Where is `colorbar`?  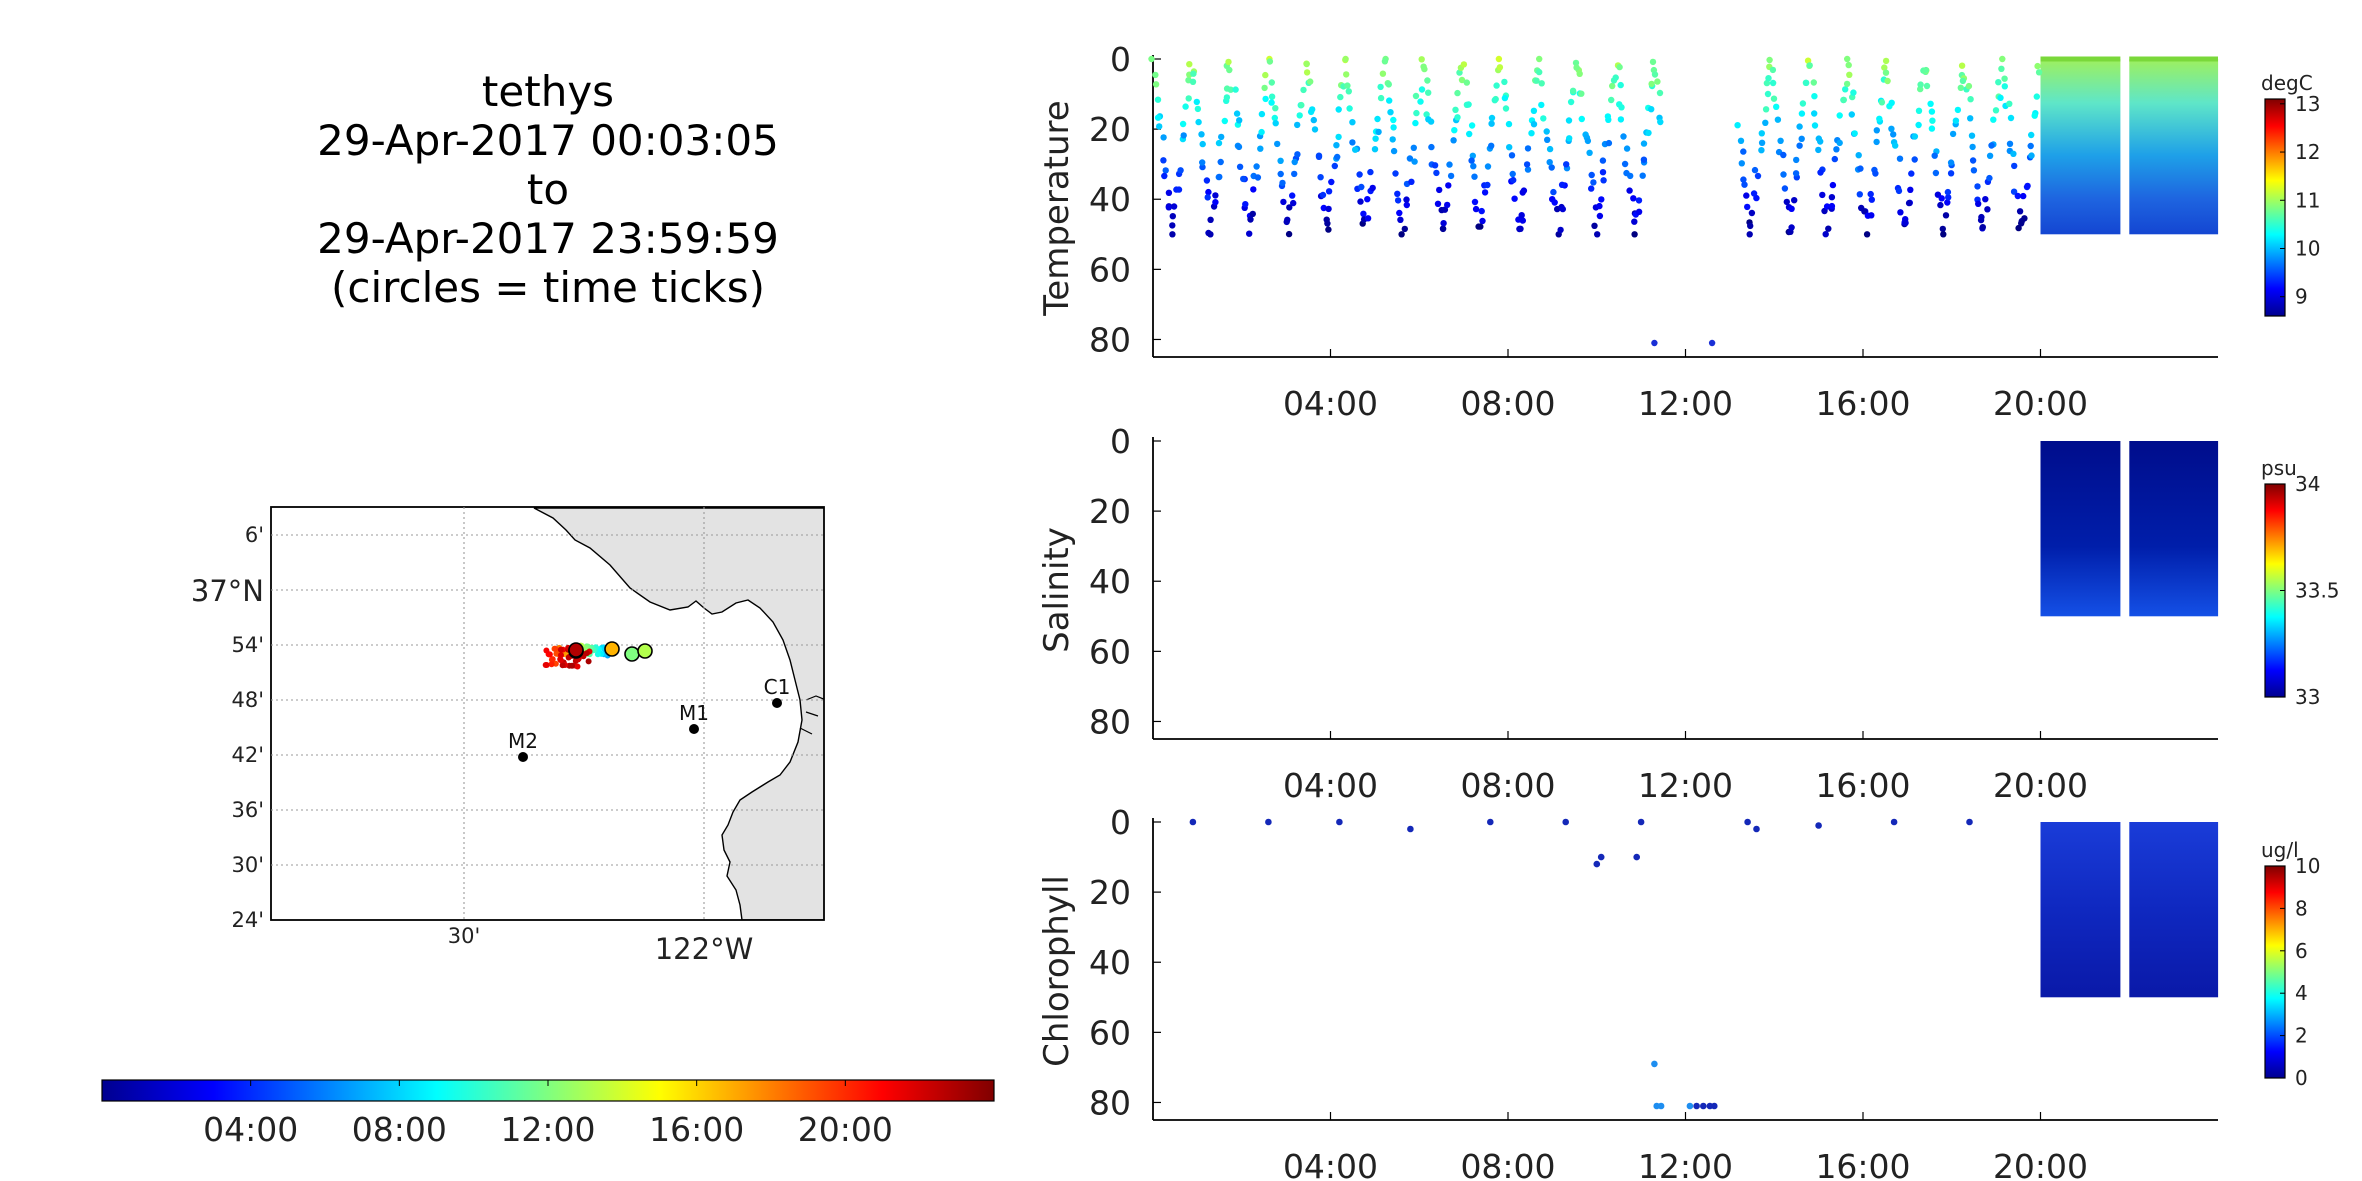
colorbar is located at coordinates (2275, 972).